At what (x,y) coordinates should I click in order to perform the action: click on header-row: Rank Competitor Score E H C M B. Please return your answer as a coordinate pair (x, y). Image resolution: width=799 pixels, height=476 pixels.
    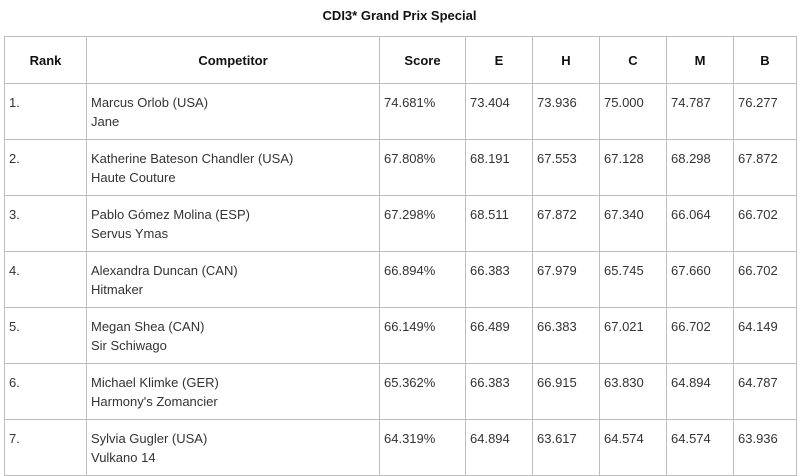
    Looking at the image, I should click on (400, 60).